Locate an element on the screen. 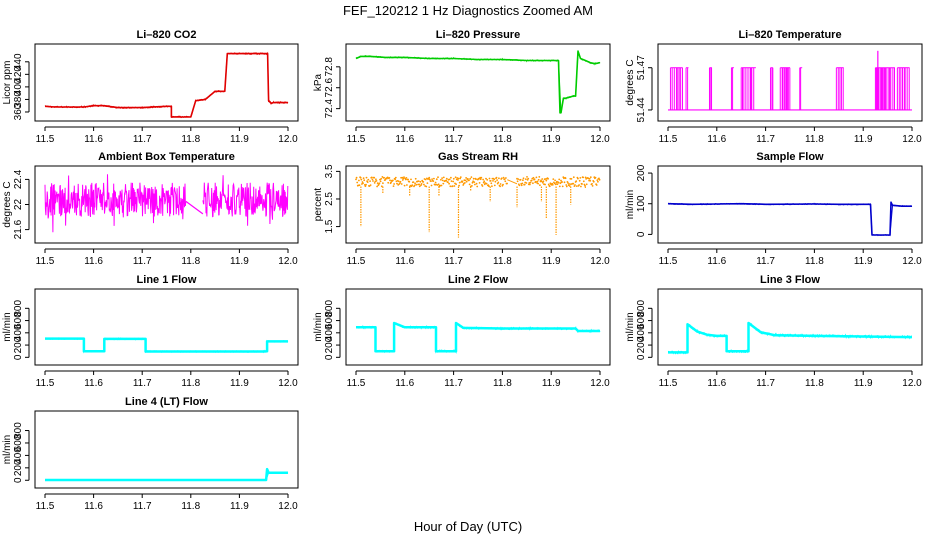 Image resolution: width=936 pixels, height=540 pixels. y-axis-label-line4: ml/min is located at coordinates (7, 449).